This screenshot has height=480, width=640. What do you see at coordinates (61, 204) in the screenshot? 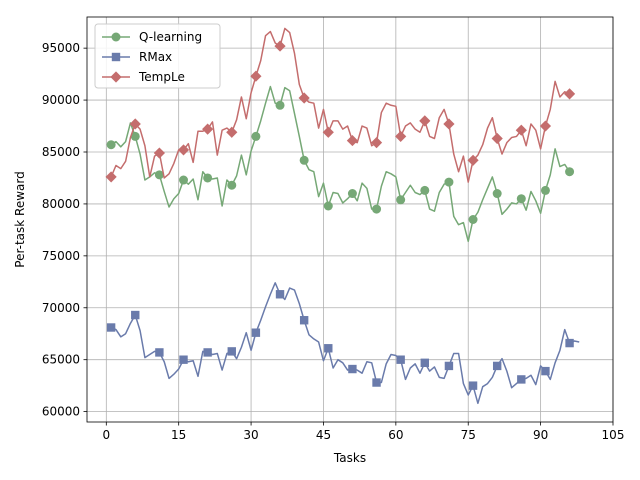
I see `y-tick-label: 80000` at bounding box center [61, 204].